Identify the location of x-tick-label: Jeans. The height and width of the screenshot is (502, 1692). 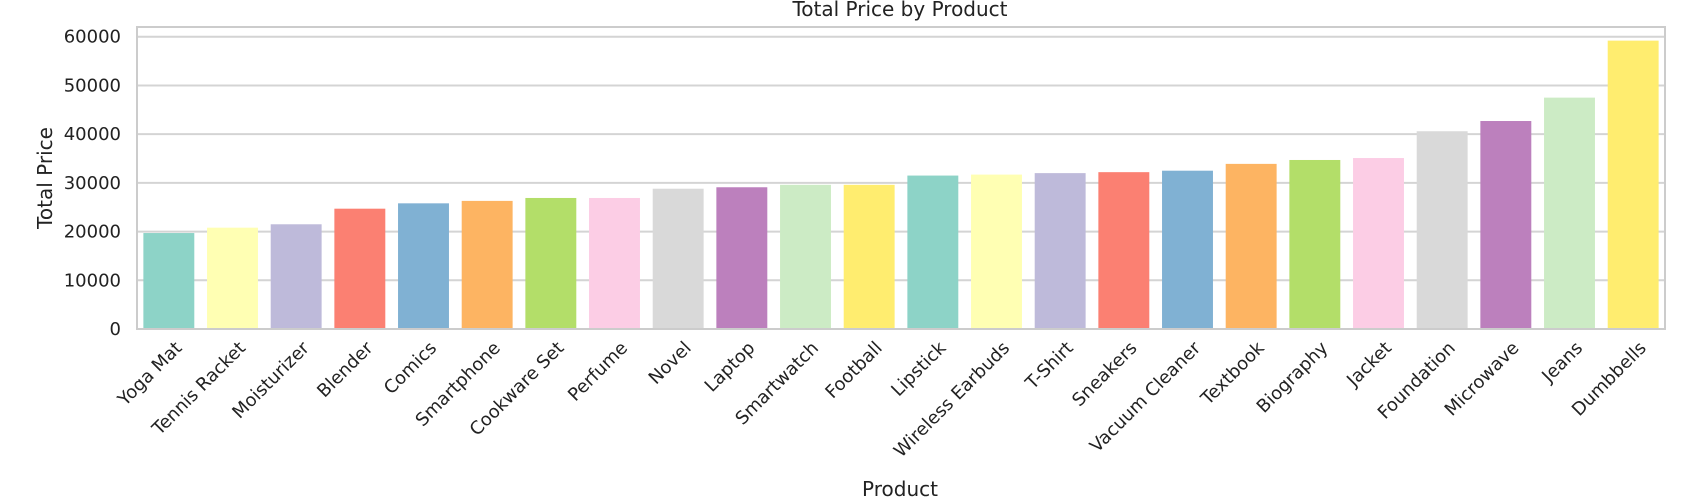
(1562, 363).